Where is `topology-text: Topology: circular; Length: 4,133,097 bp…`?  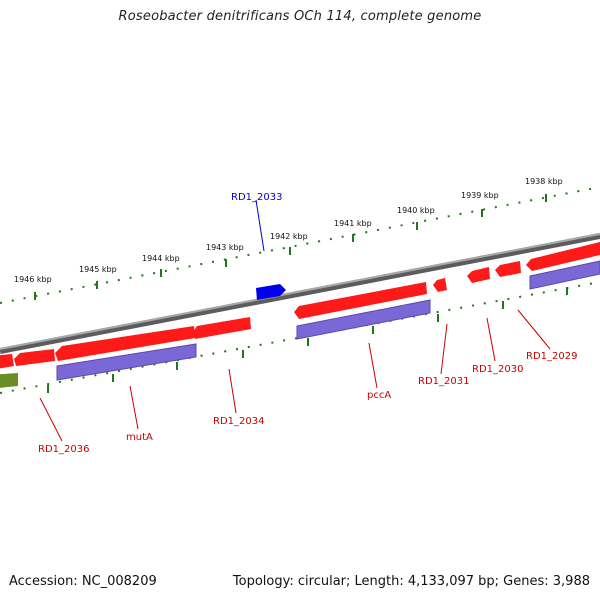 topology-text: Topology: circular; Length: 4,133,097 bp… is located at coordinates (411, 581).